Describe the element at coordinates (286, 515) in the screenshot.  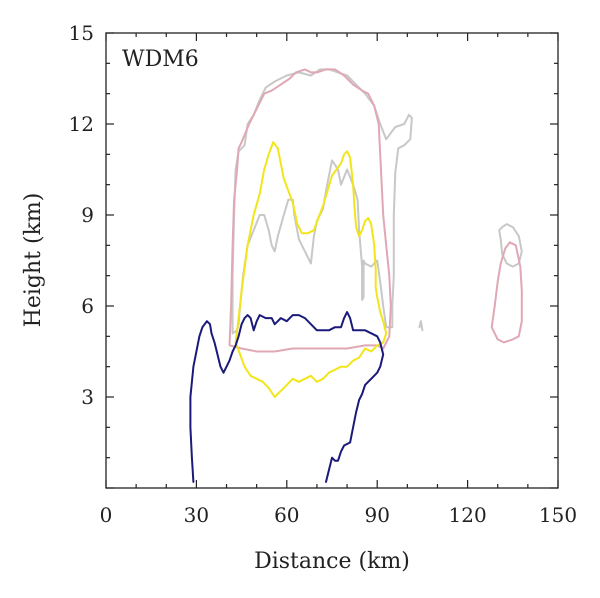
I see `x-tick-label: 60` at that location.